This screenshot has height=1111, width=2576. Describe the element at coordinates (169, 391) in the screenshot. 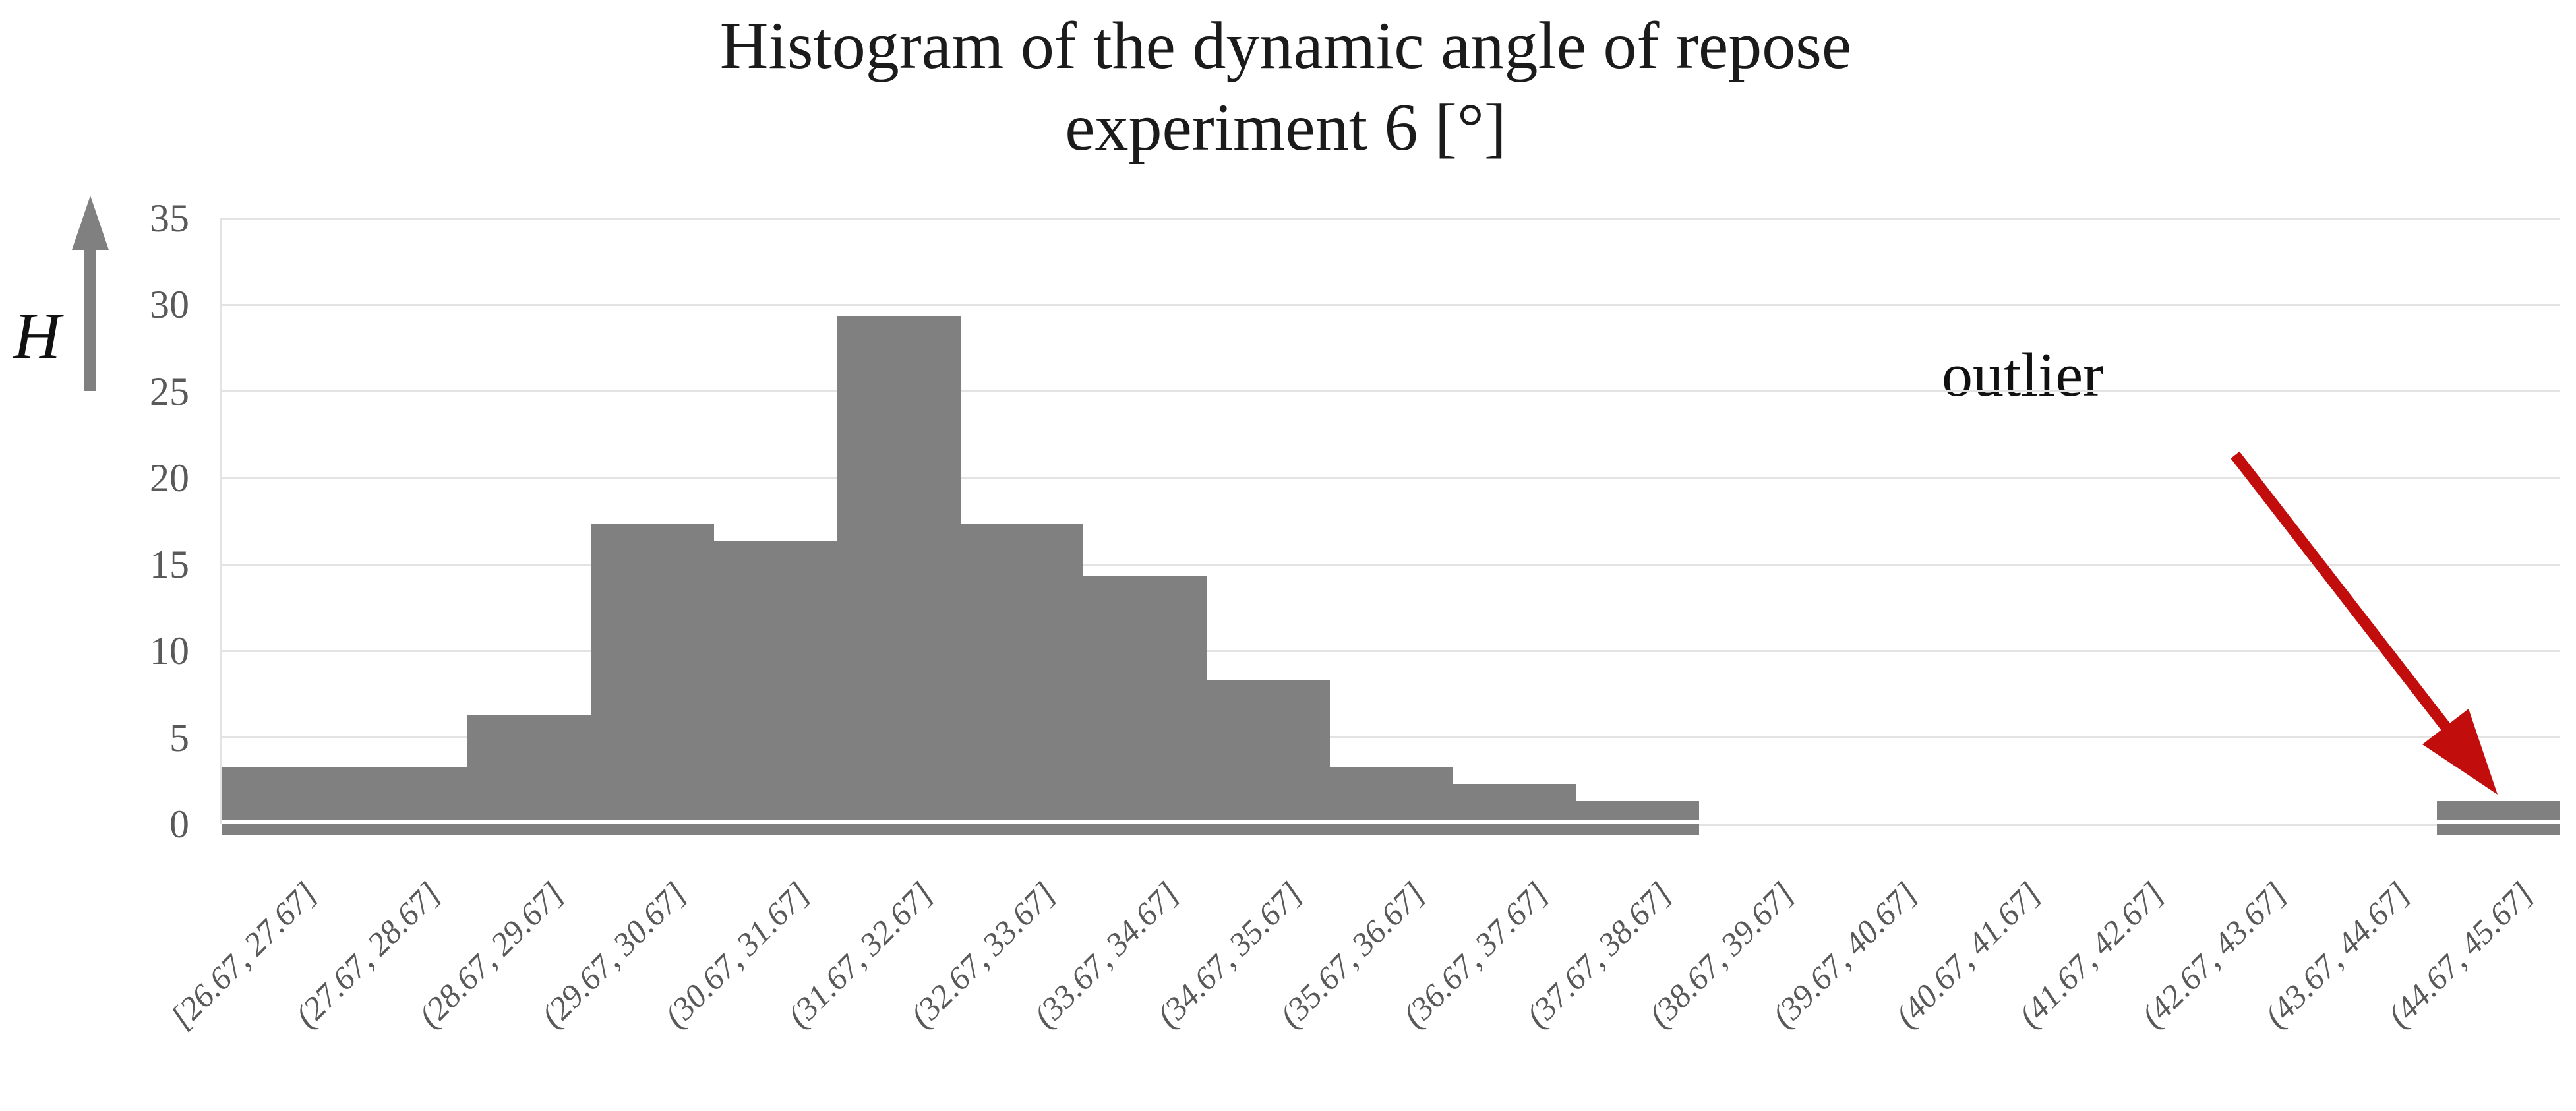

I see `y-tick-label-25: 25` at that location.